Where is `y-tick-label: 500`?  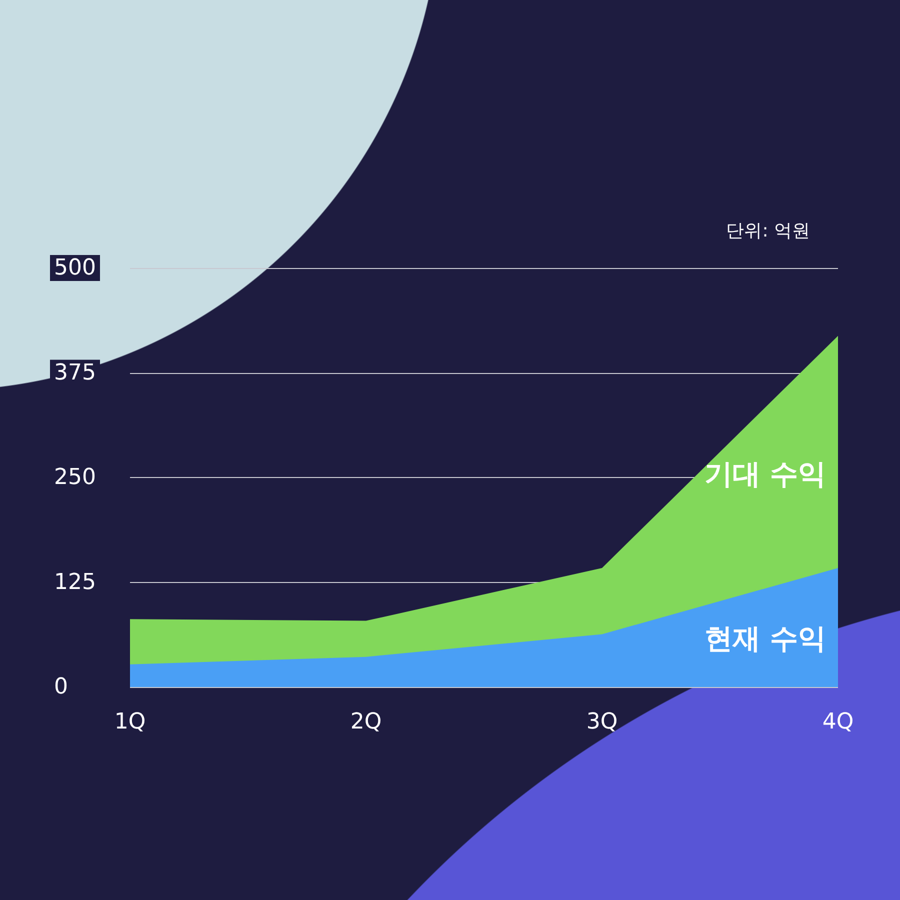 y-tick-label: 500 is located at coordinates (75, 268).